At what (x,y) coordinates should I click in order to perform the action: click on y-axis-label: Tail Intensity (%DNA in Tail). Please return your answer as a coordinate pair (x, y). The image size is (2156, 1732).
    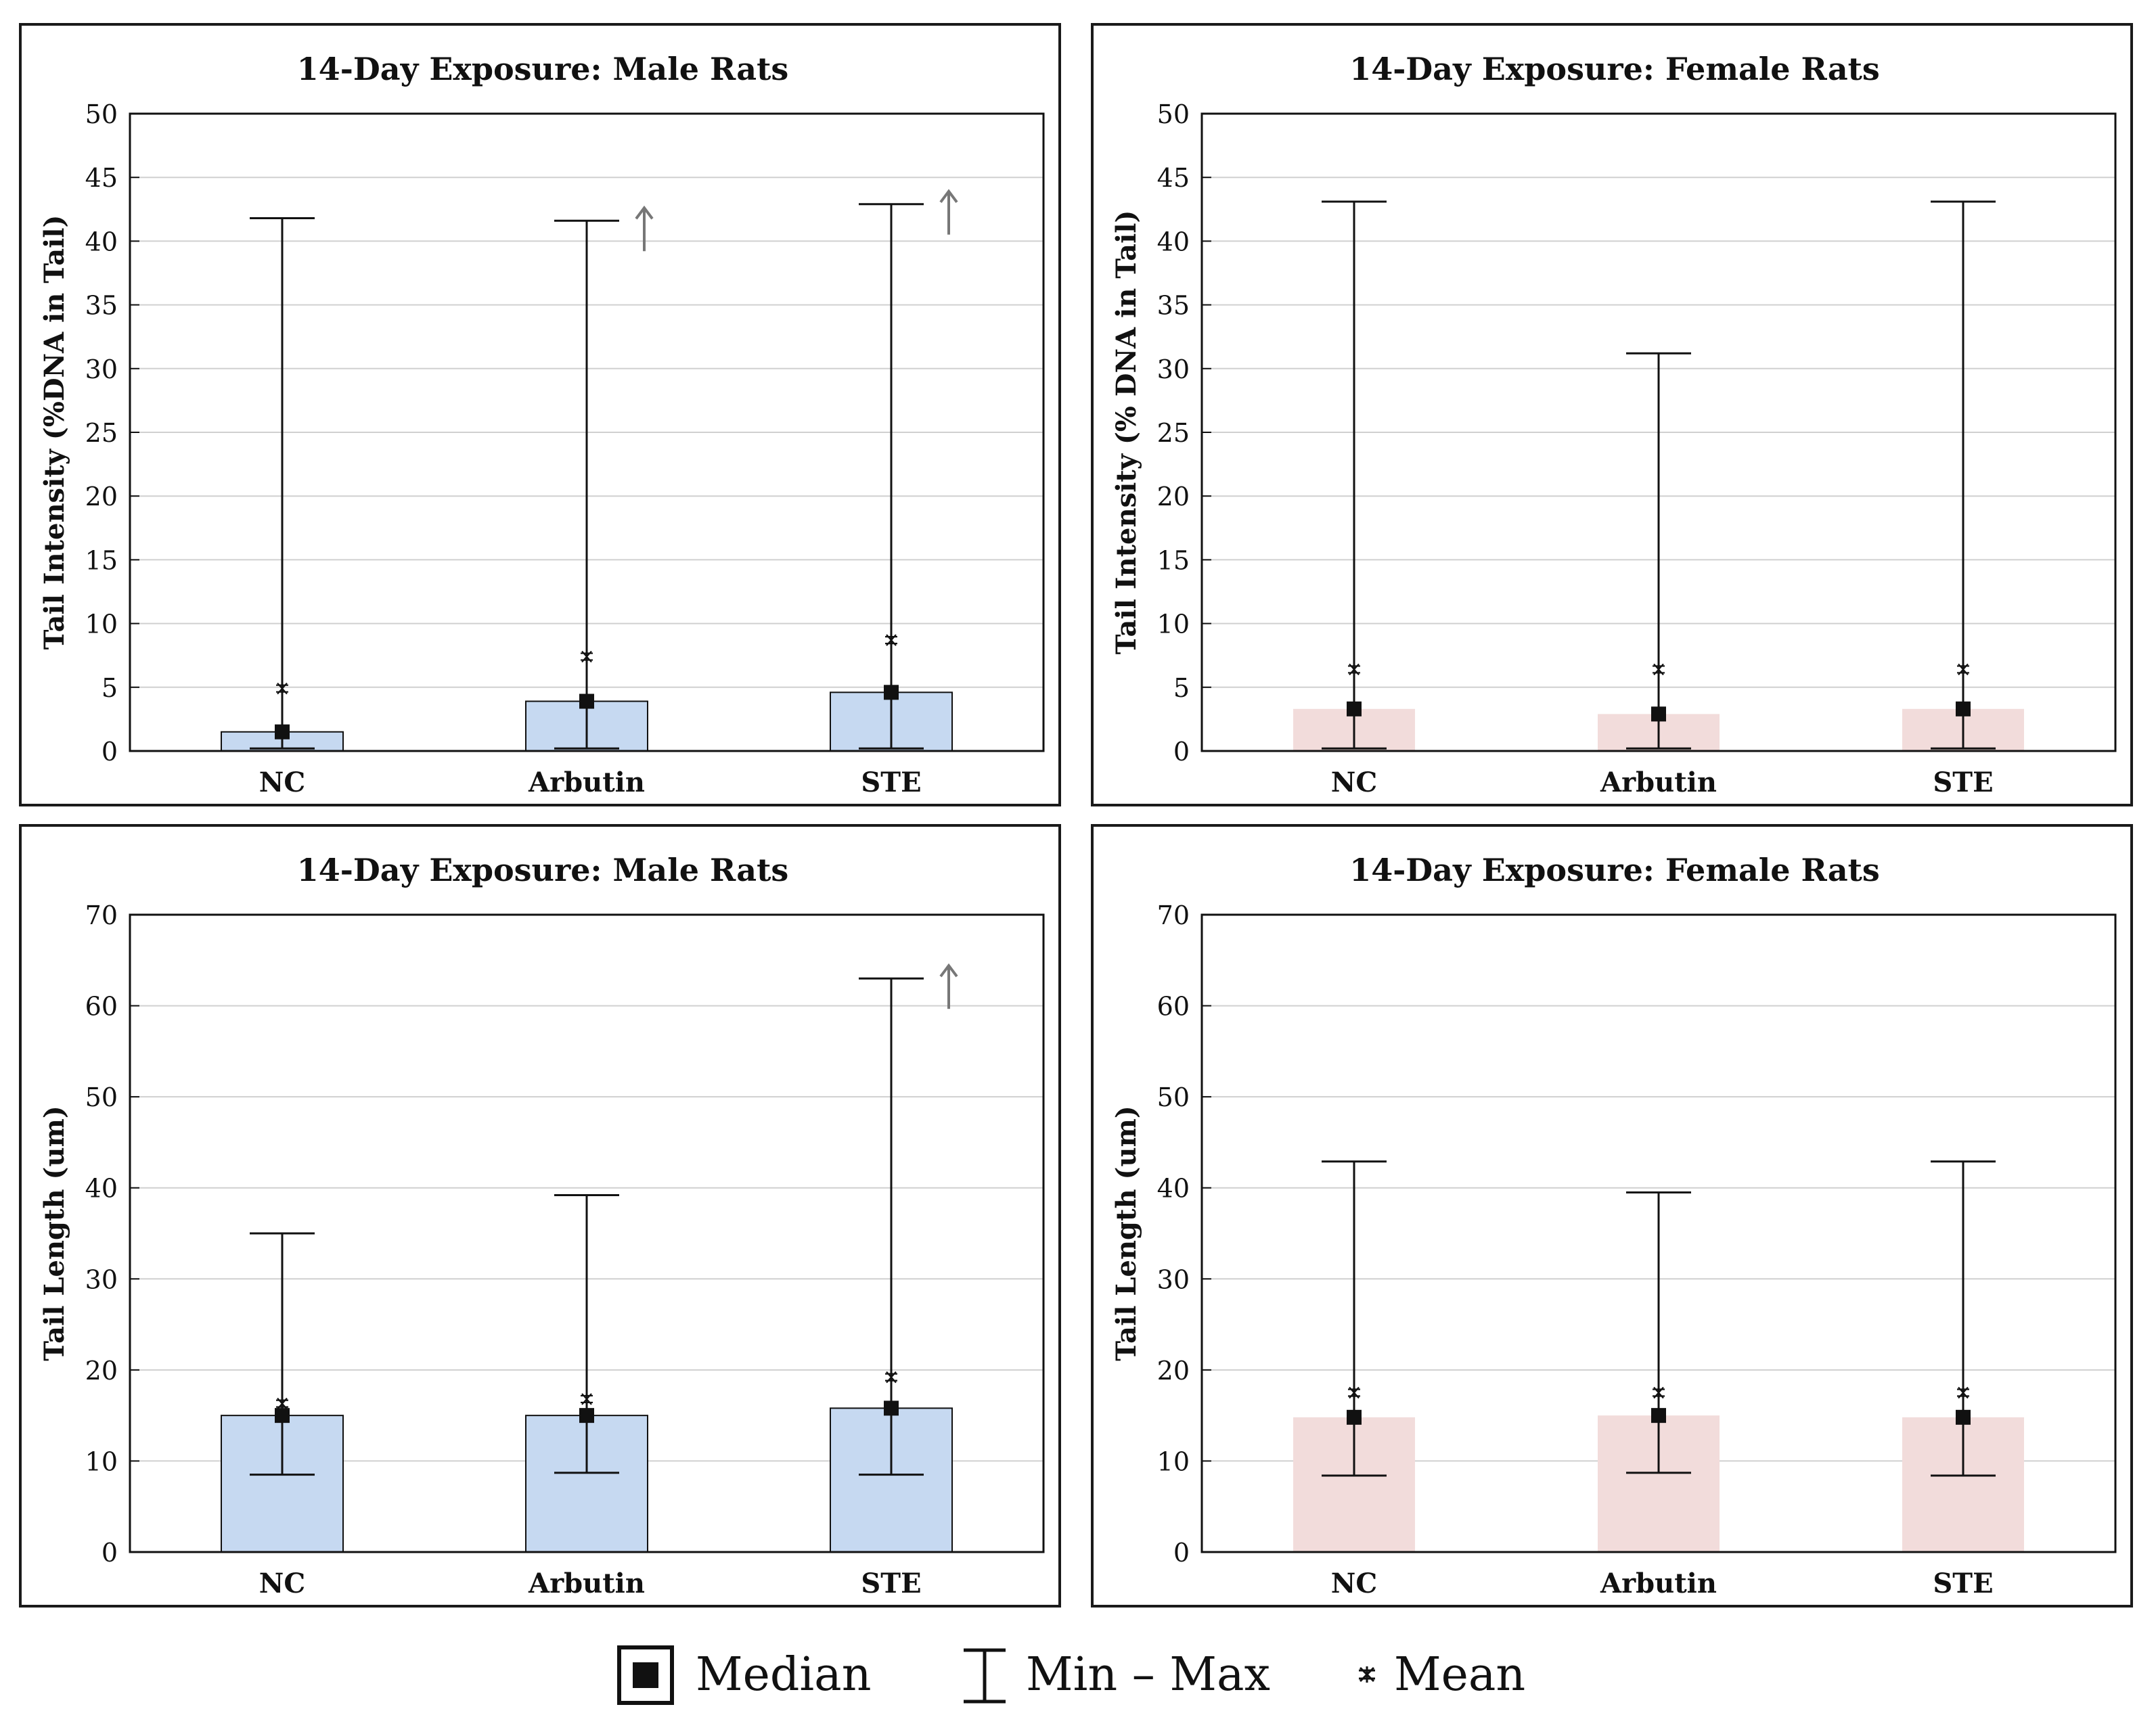
    Looking at the image, I should click on (54, 432).